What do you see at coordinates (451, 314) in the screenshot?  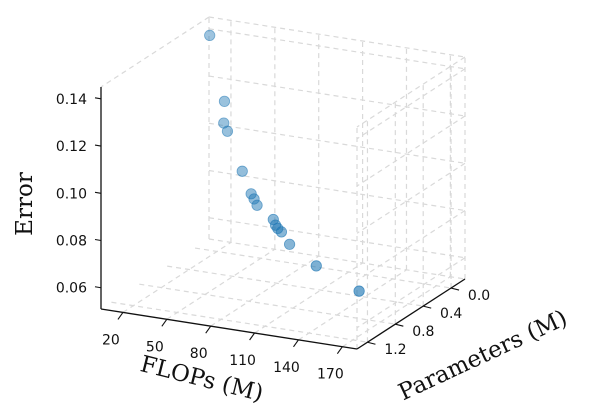 I see `y-tick-label: 0.4` at bounding box center [451, 314].